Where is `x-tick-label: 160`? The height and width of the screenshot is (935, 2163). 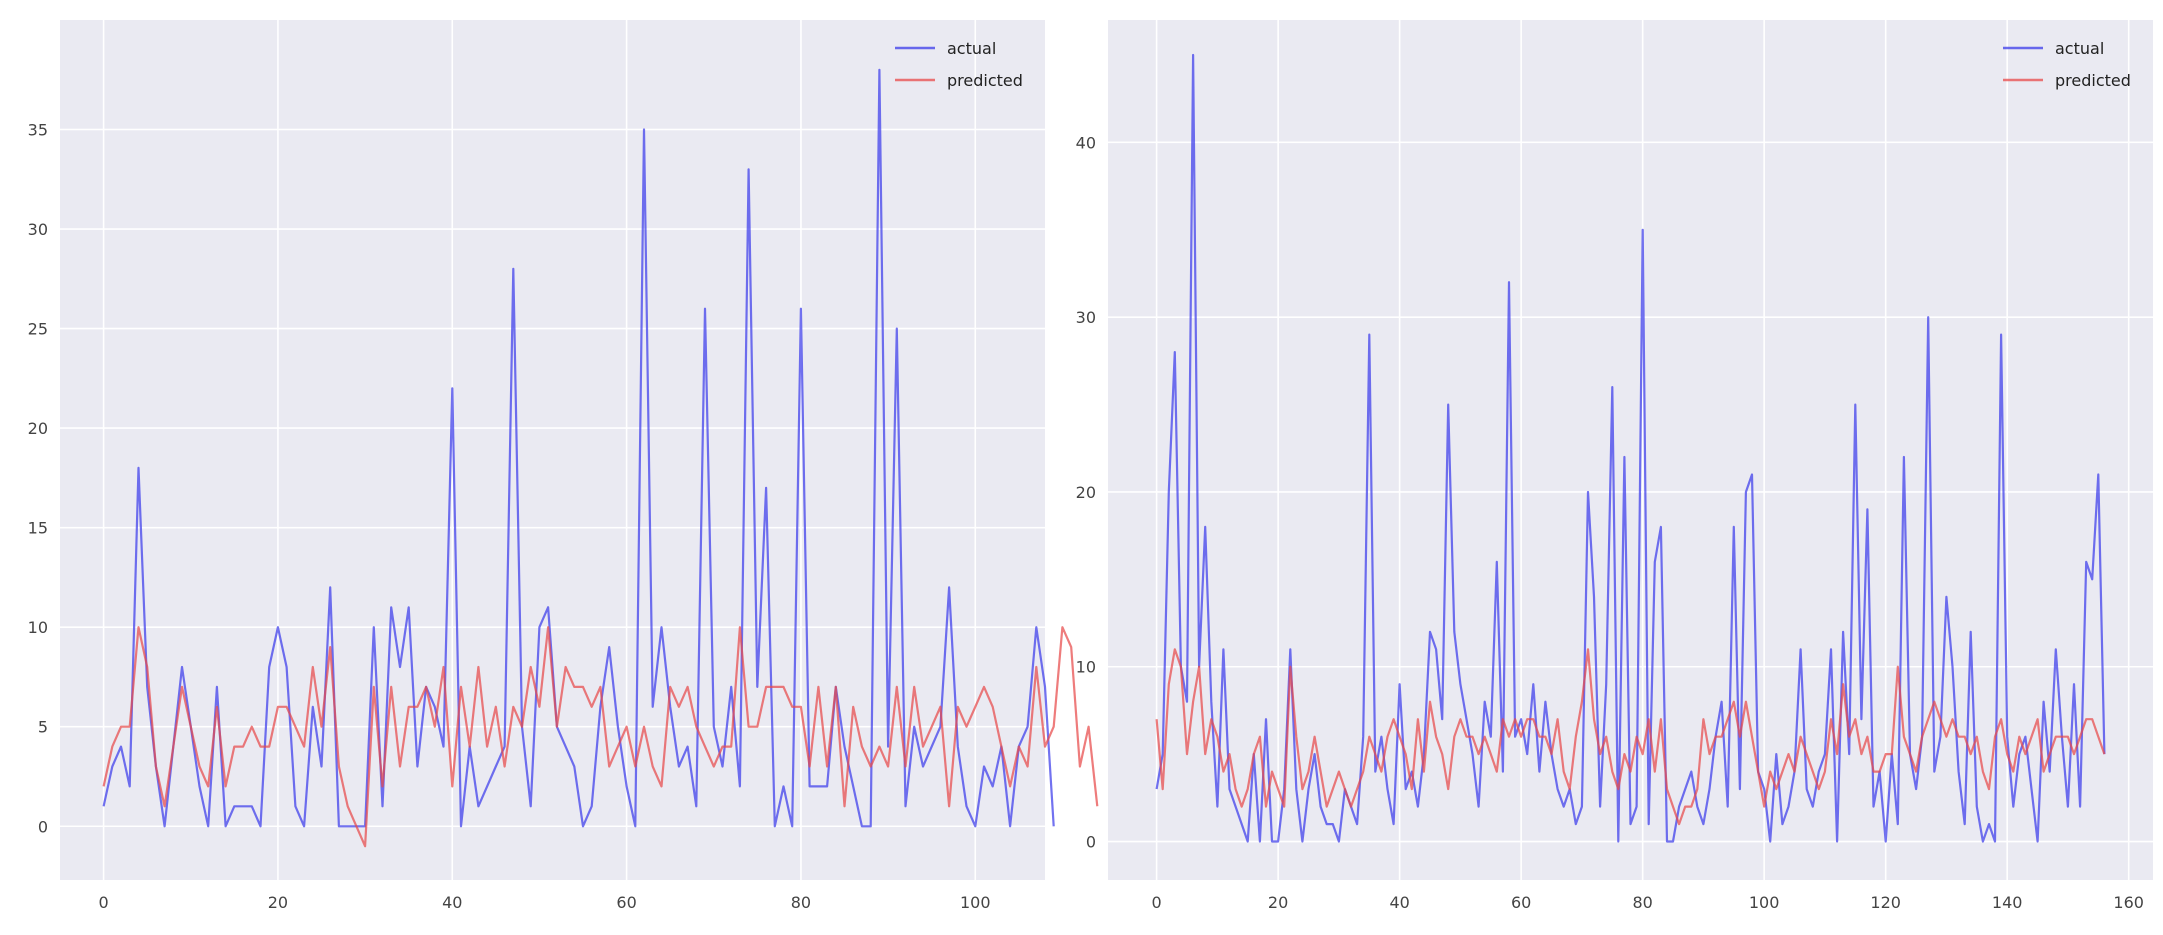 x-tick-label: 160 is located at coordinates (2128, 902).